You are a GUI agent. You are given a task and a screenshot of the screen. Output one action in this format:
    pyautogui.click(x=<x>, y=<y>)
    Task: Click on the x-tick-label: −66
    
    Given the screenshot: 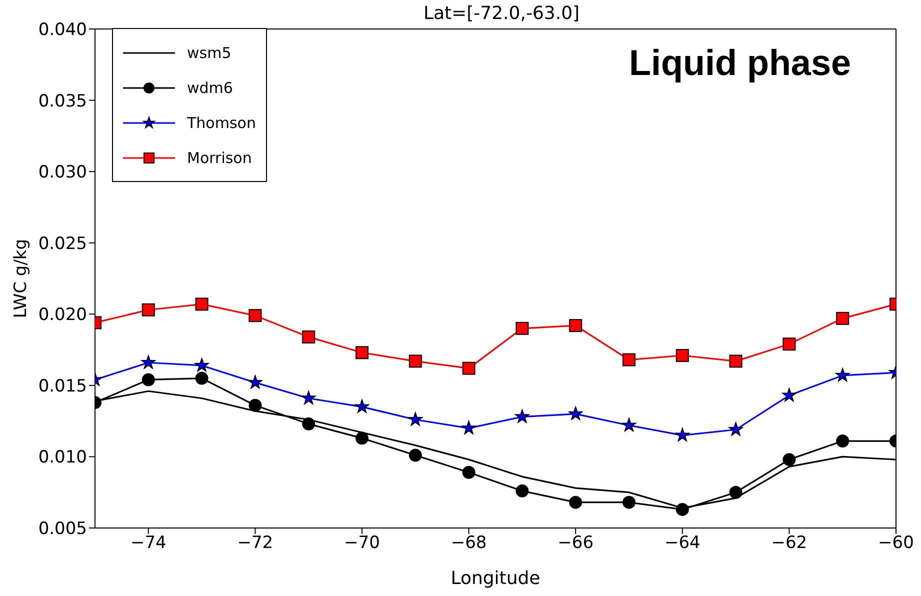 What is the action you would take?
    pyautogui.click(x=576, y=543)
    